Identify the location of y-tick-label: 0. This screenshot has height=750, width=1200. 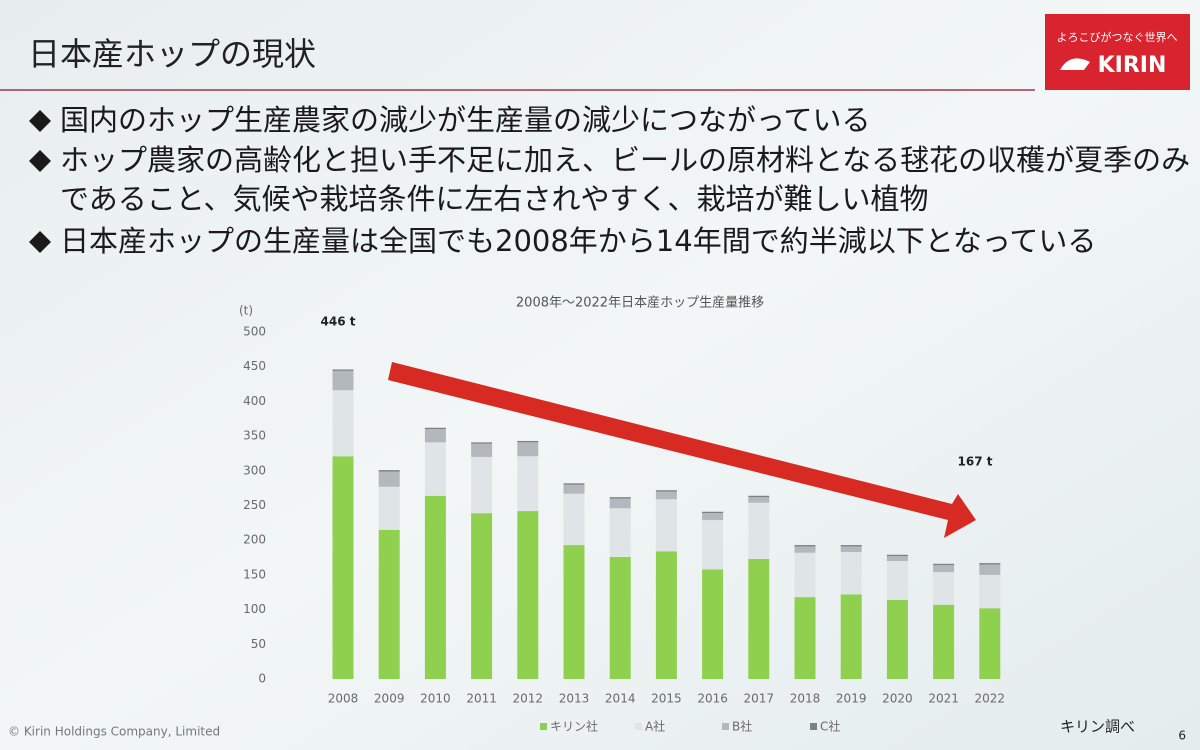
(262, 679).